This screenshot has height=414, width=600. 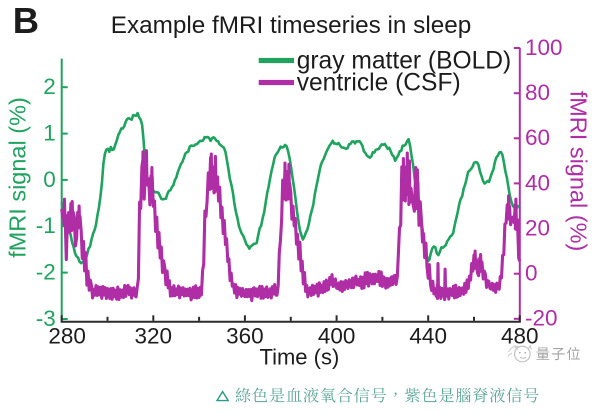 I want to click on svg-text: 360, so click(x=245, y=336).